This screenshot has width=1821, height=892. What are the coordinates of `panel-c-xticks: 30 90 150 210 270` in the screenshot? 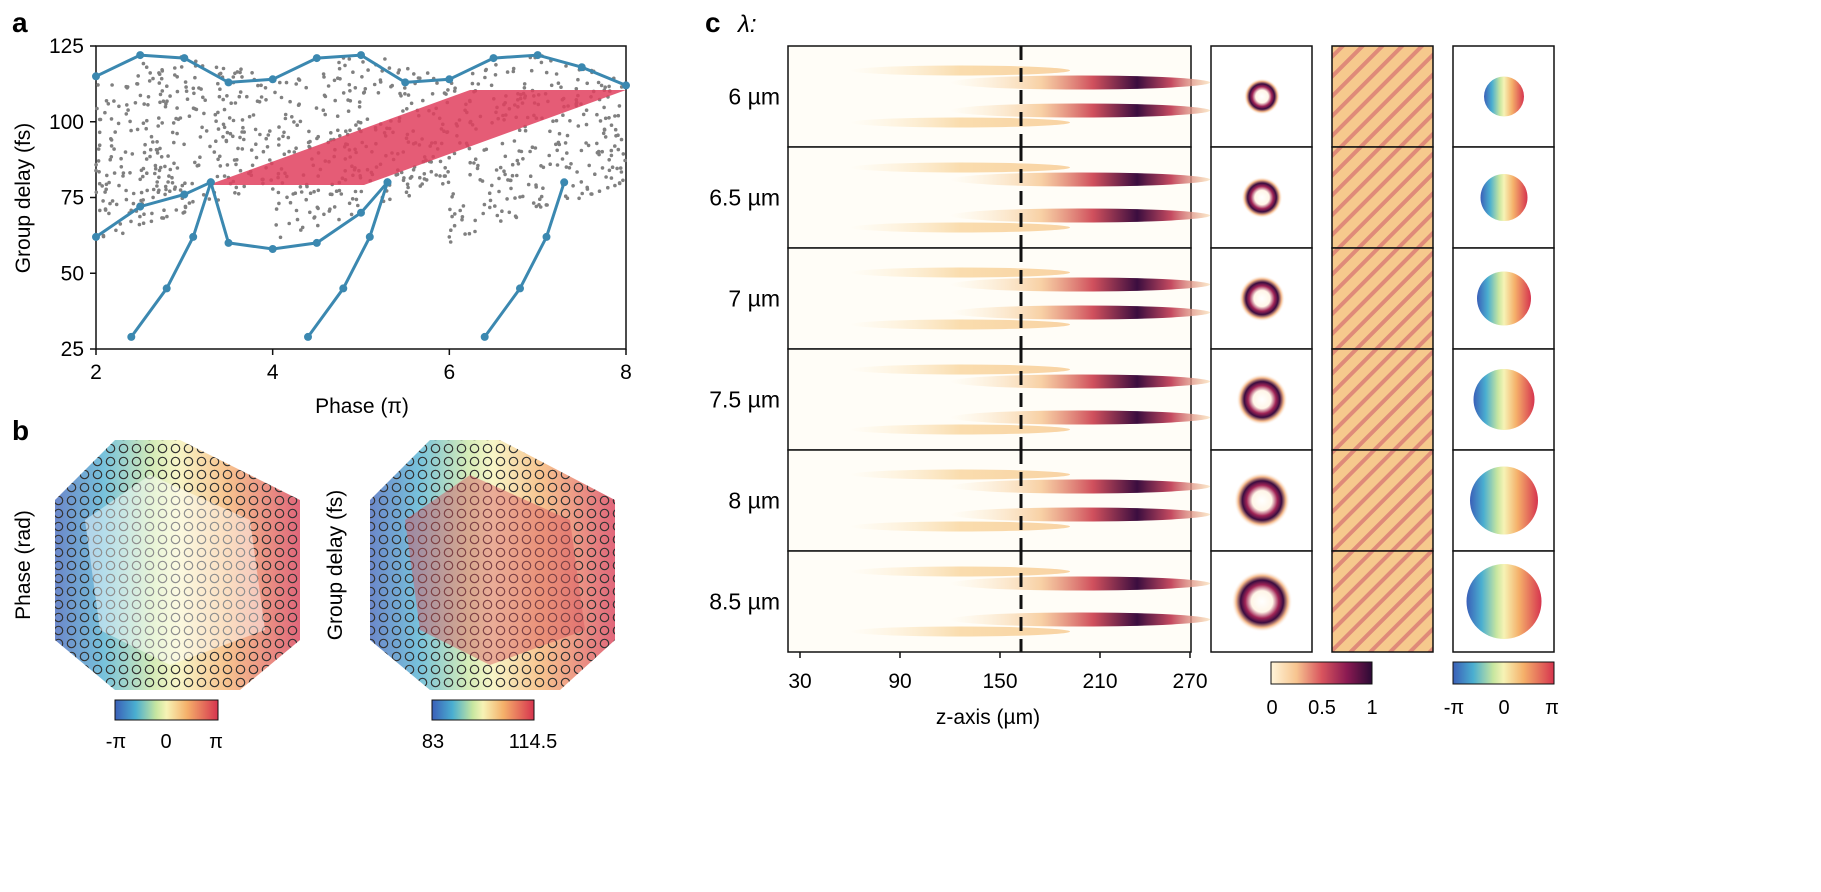 It's located at (997, 681).